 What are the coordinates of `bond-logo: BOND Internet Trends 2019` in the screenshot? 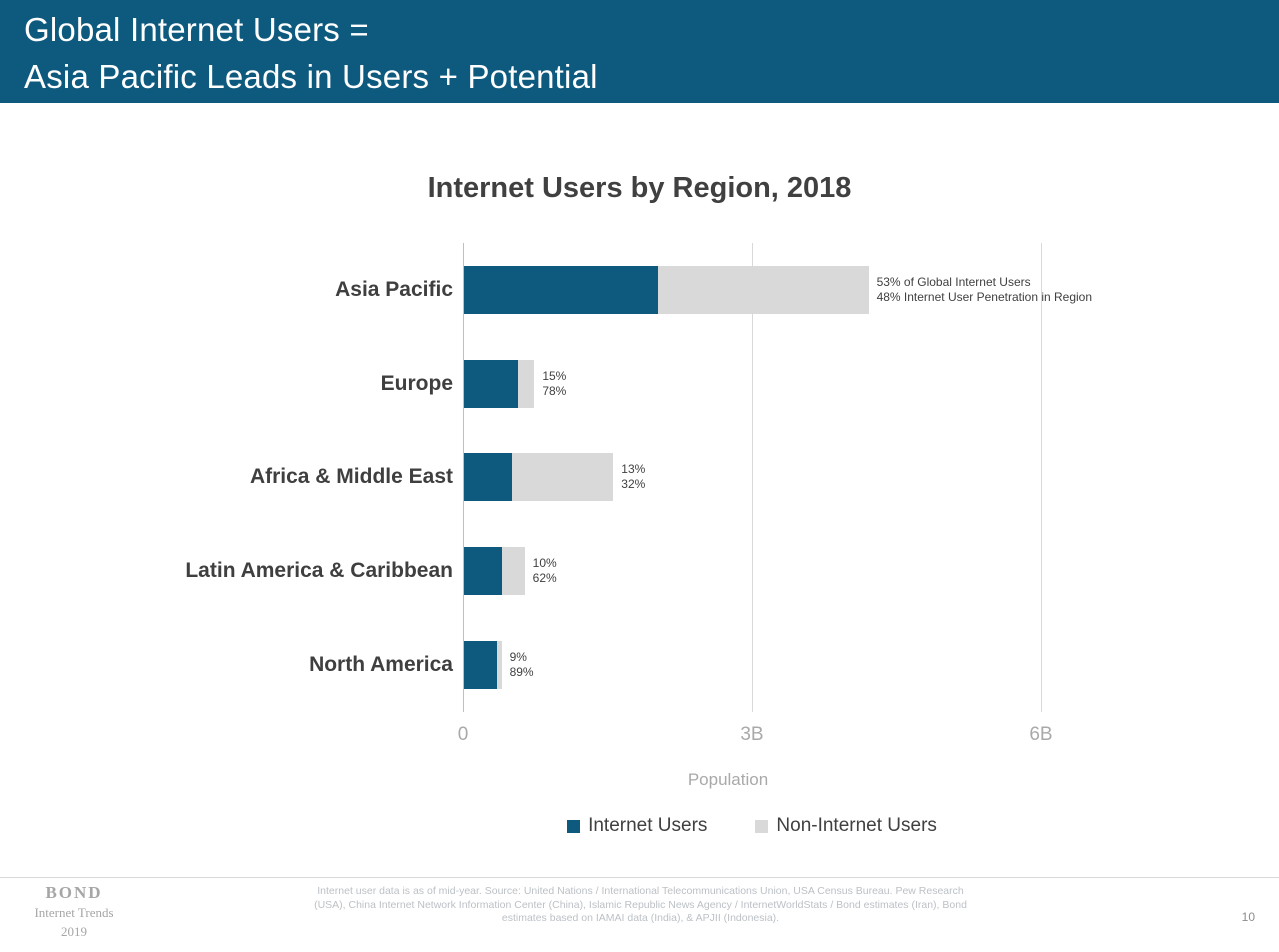 It's located at (74, 912).